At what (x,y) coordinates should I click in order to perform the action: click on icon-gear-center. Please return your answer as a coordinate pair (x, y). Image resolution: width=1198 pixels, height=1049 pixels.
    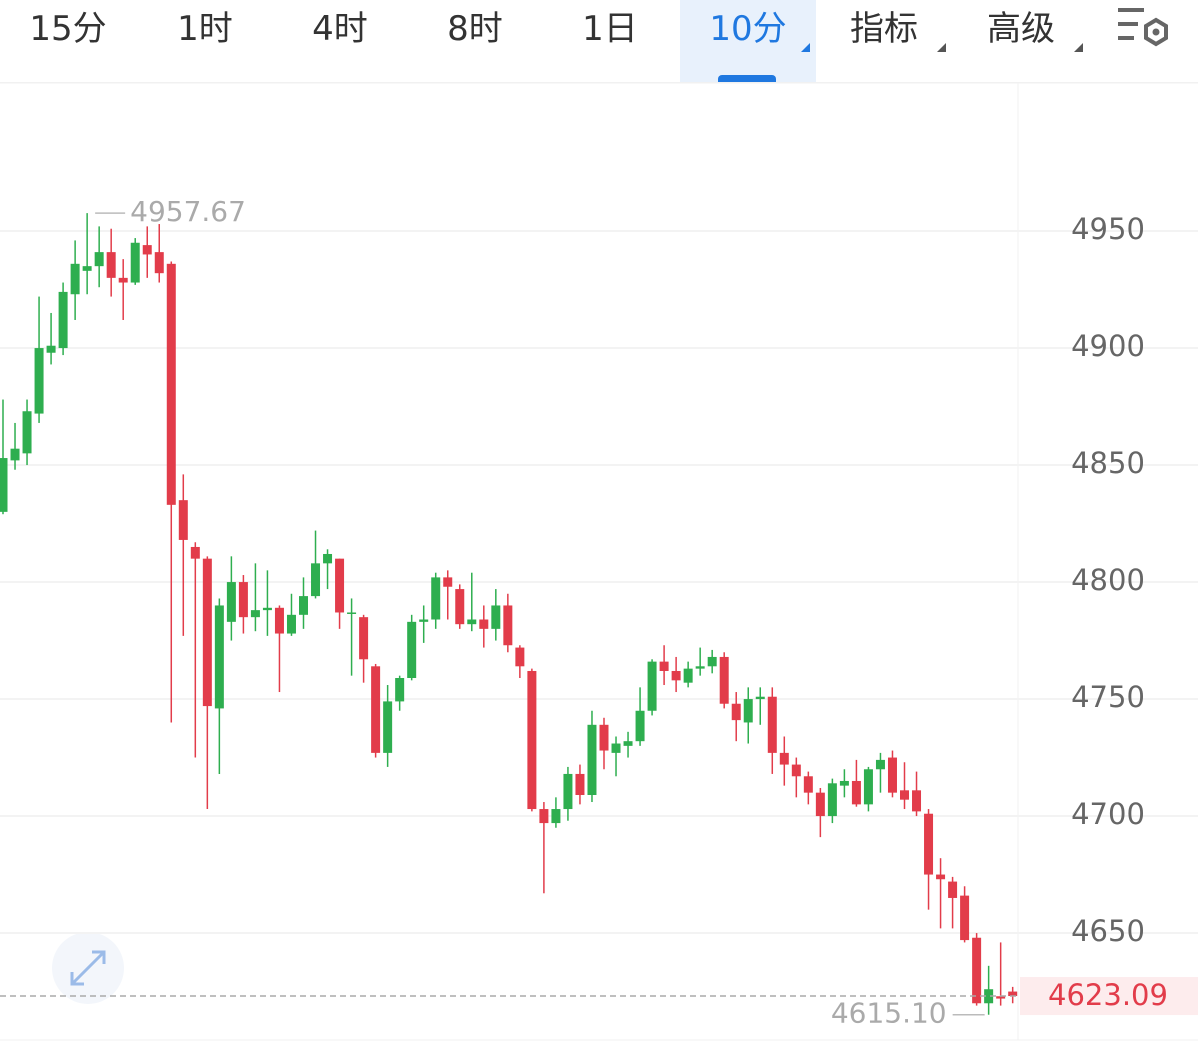
    Looking at the image, I should click on (1156, 32).